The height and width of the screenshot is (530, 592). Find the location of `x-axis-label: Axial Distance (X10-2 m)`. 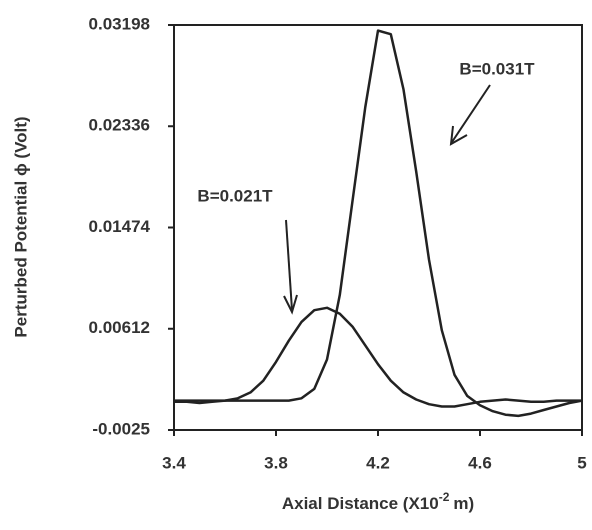

x-axis-label: Axial Distance (X10-2 m) is located at coordinates (378, 501).